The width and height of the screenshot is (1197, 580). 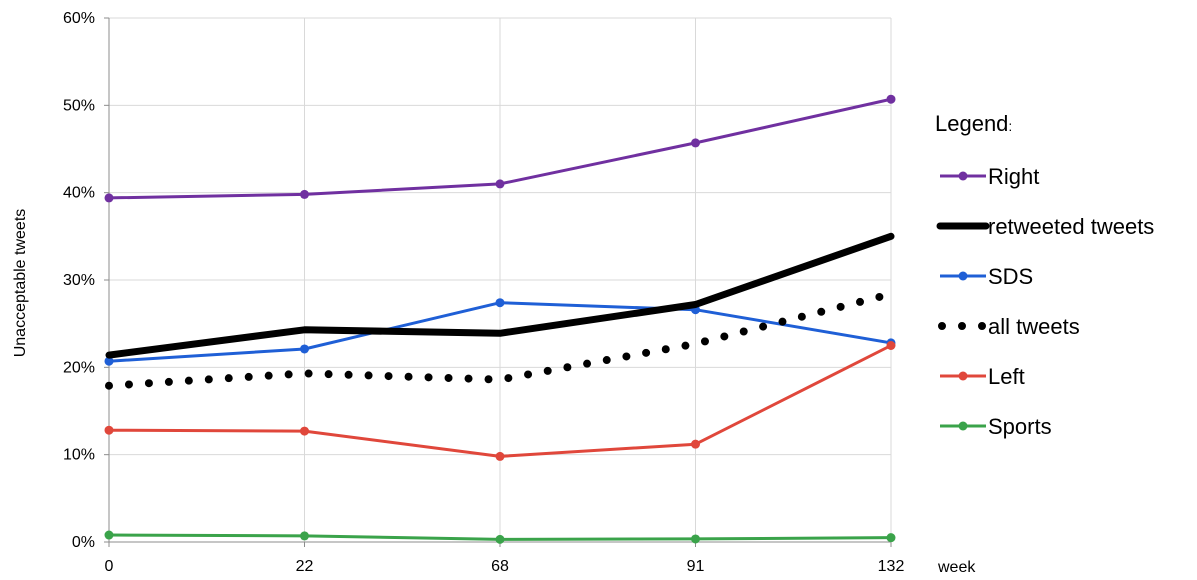 What do you see at coordinates (500, 566) in the screenshot?
I see `x-tick-label: 68` at bounding box center [500, 566].